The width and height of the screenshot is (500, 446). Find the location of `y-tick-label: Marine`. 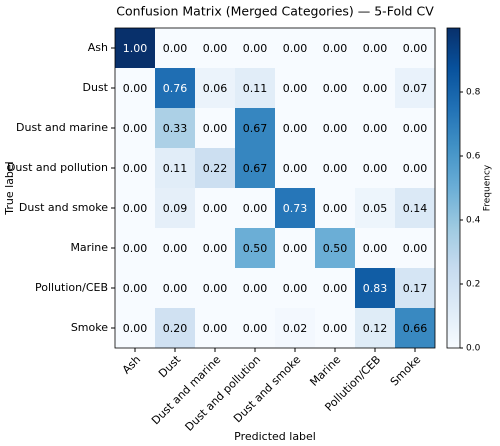

y-tick-label: Marine is located at coordinates (89, 247).